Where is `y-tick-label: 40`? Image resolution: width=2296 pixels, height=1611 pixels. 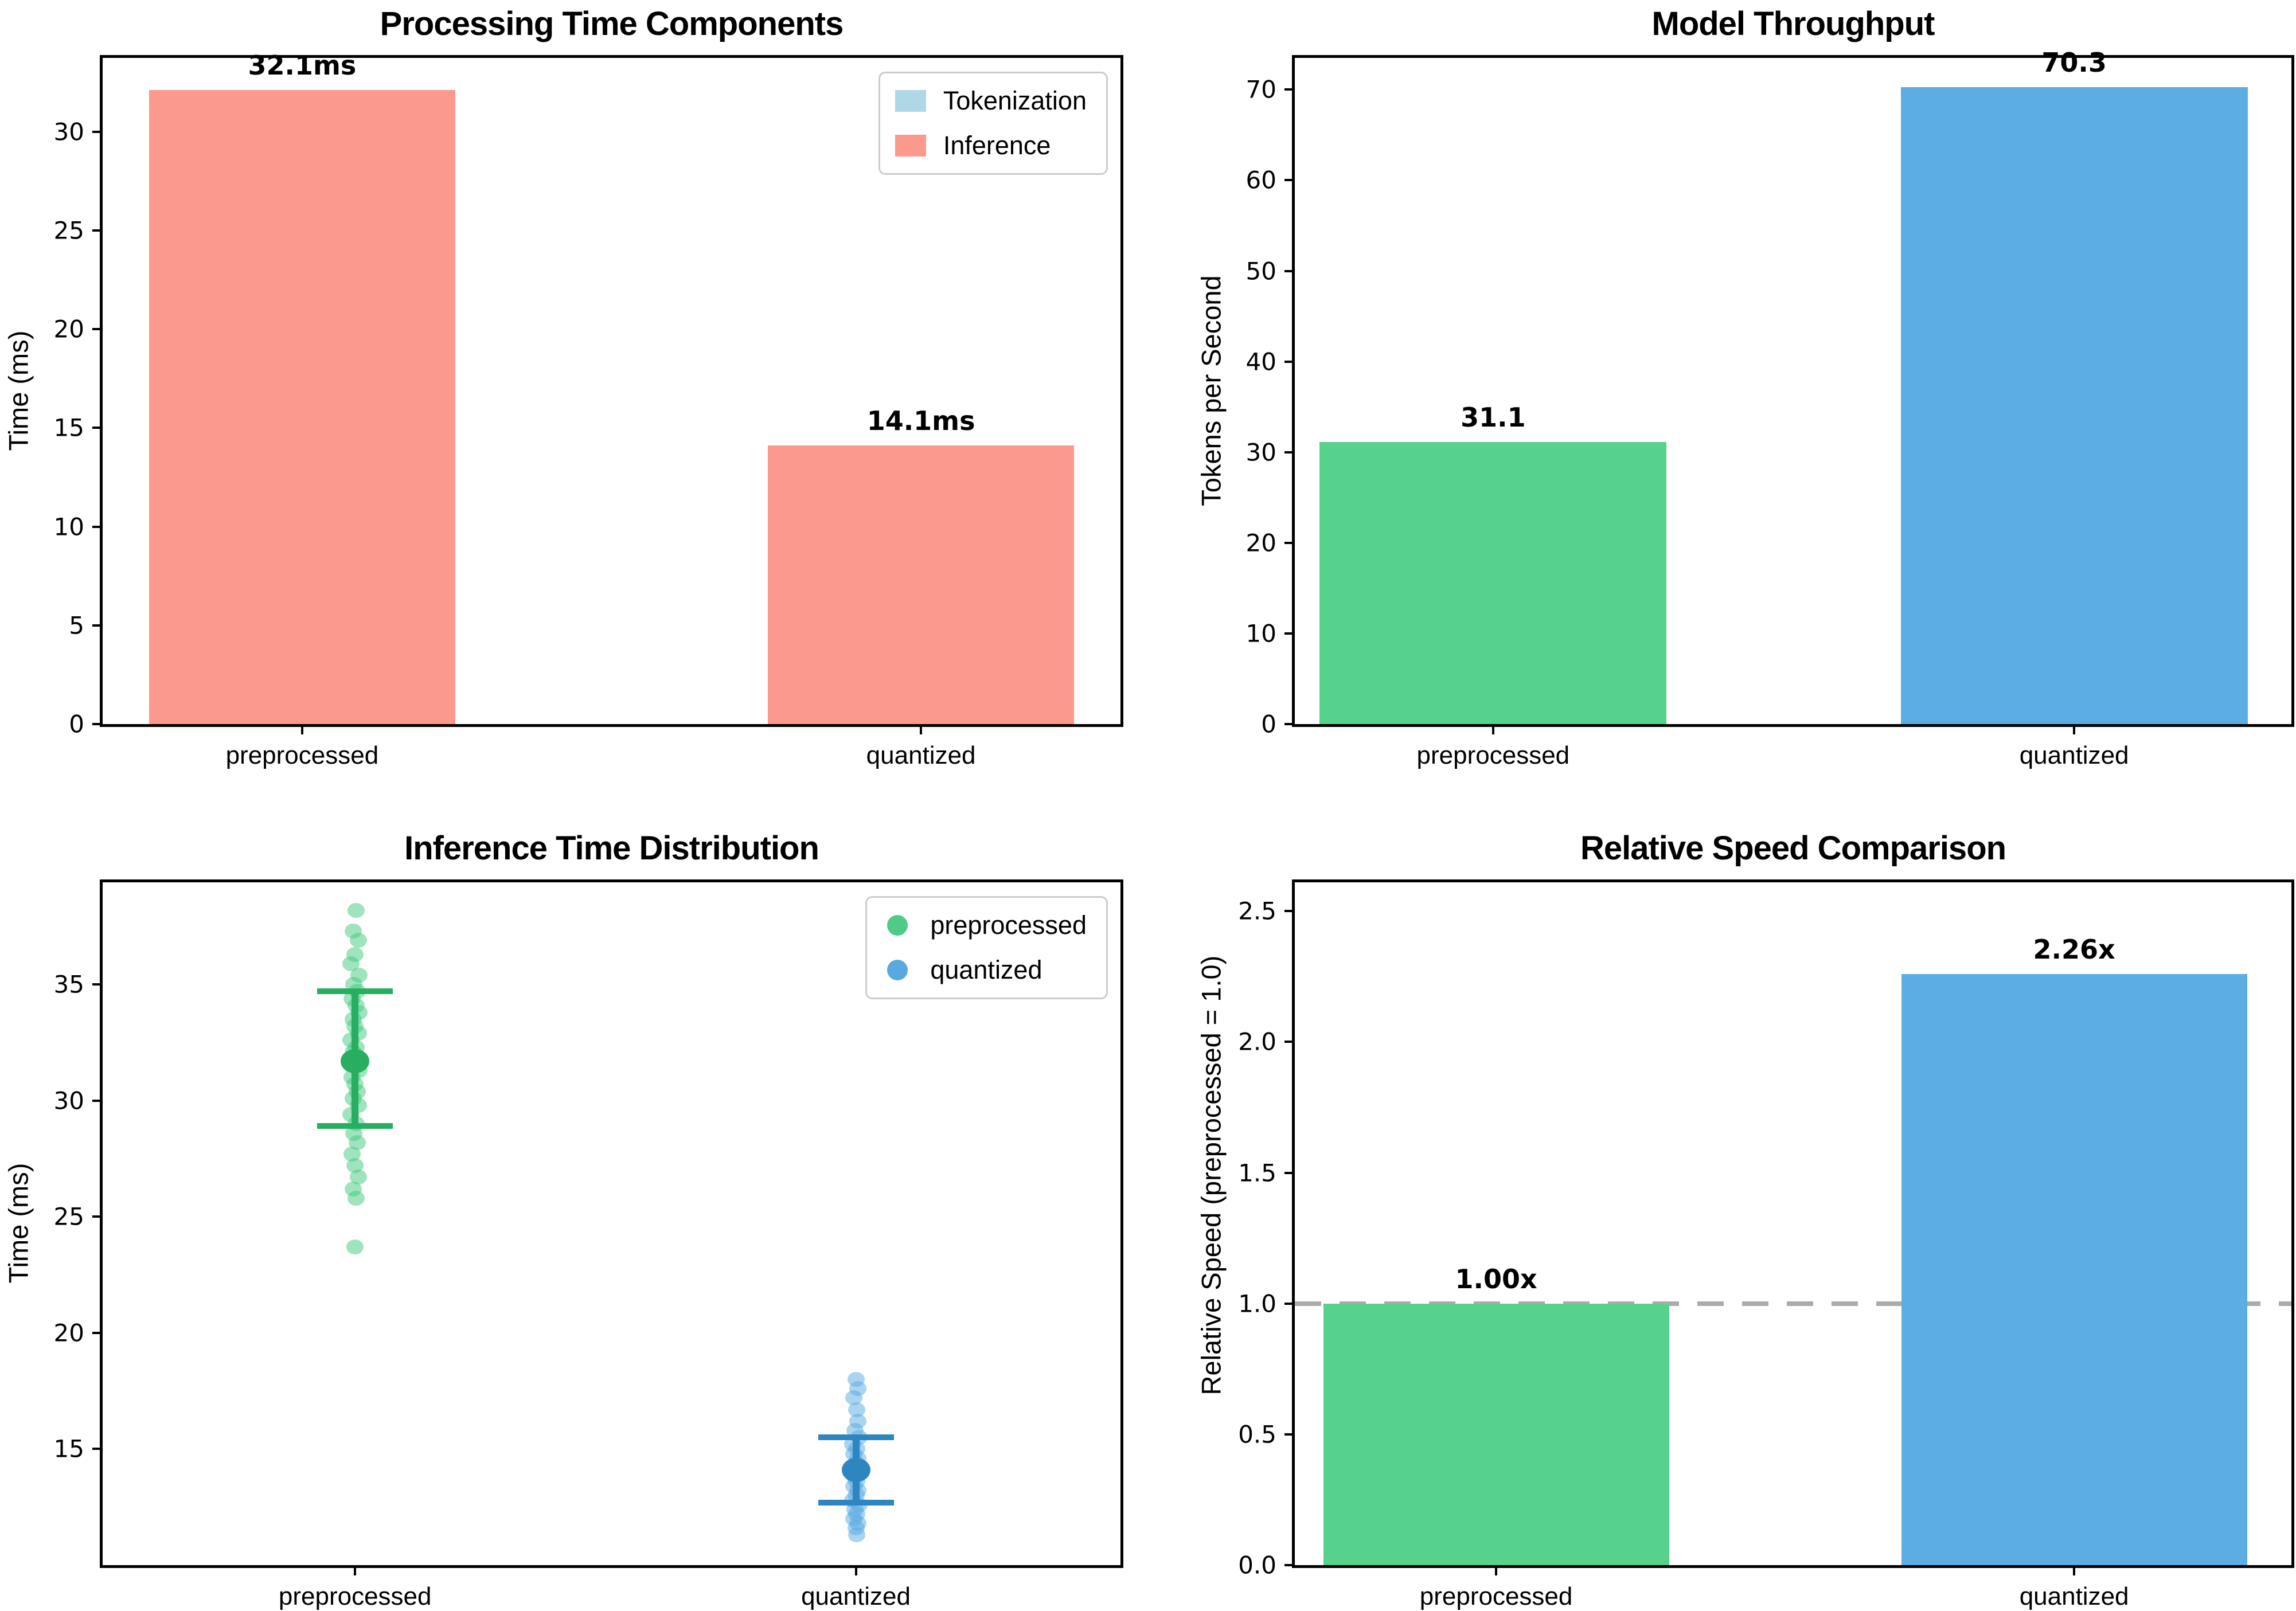
y-tick-label: 40 is located at coordinates (1260, 362).